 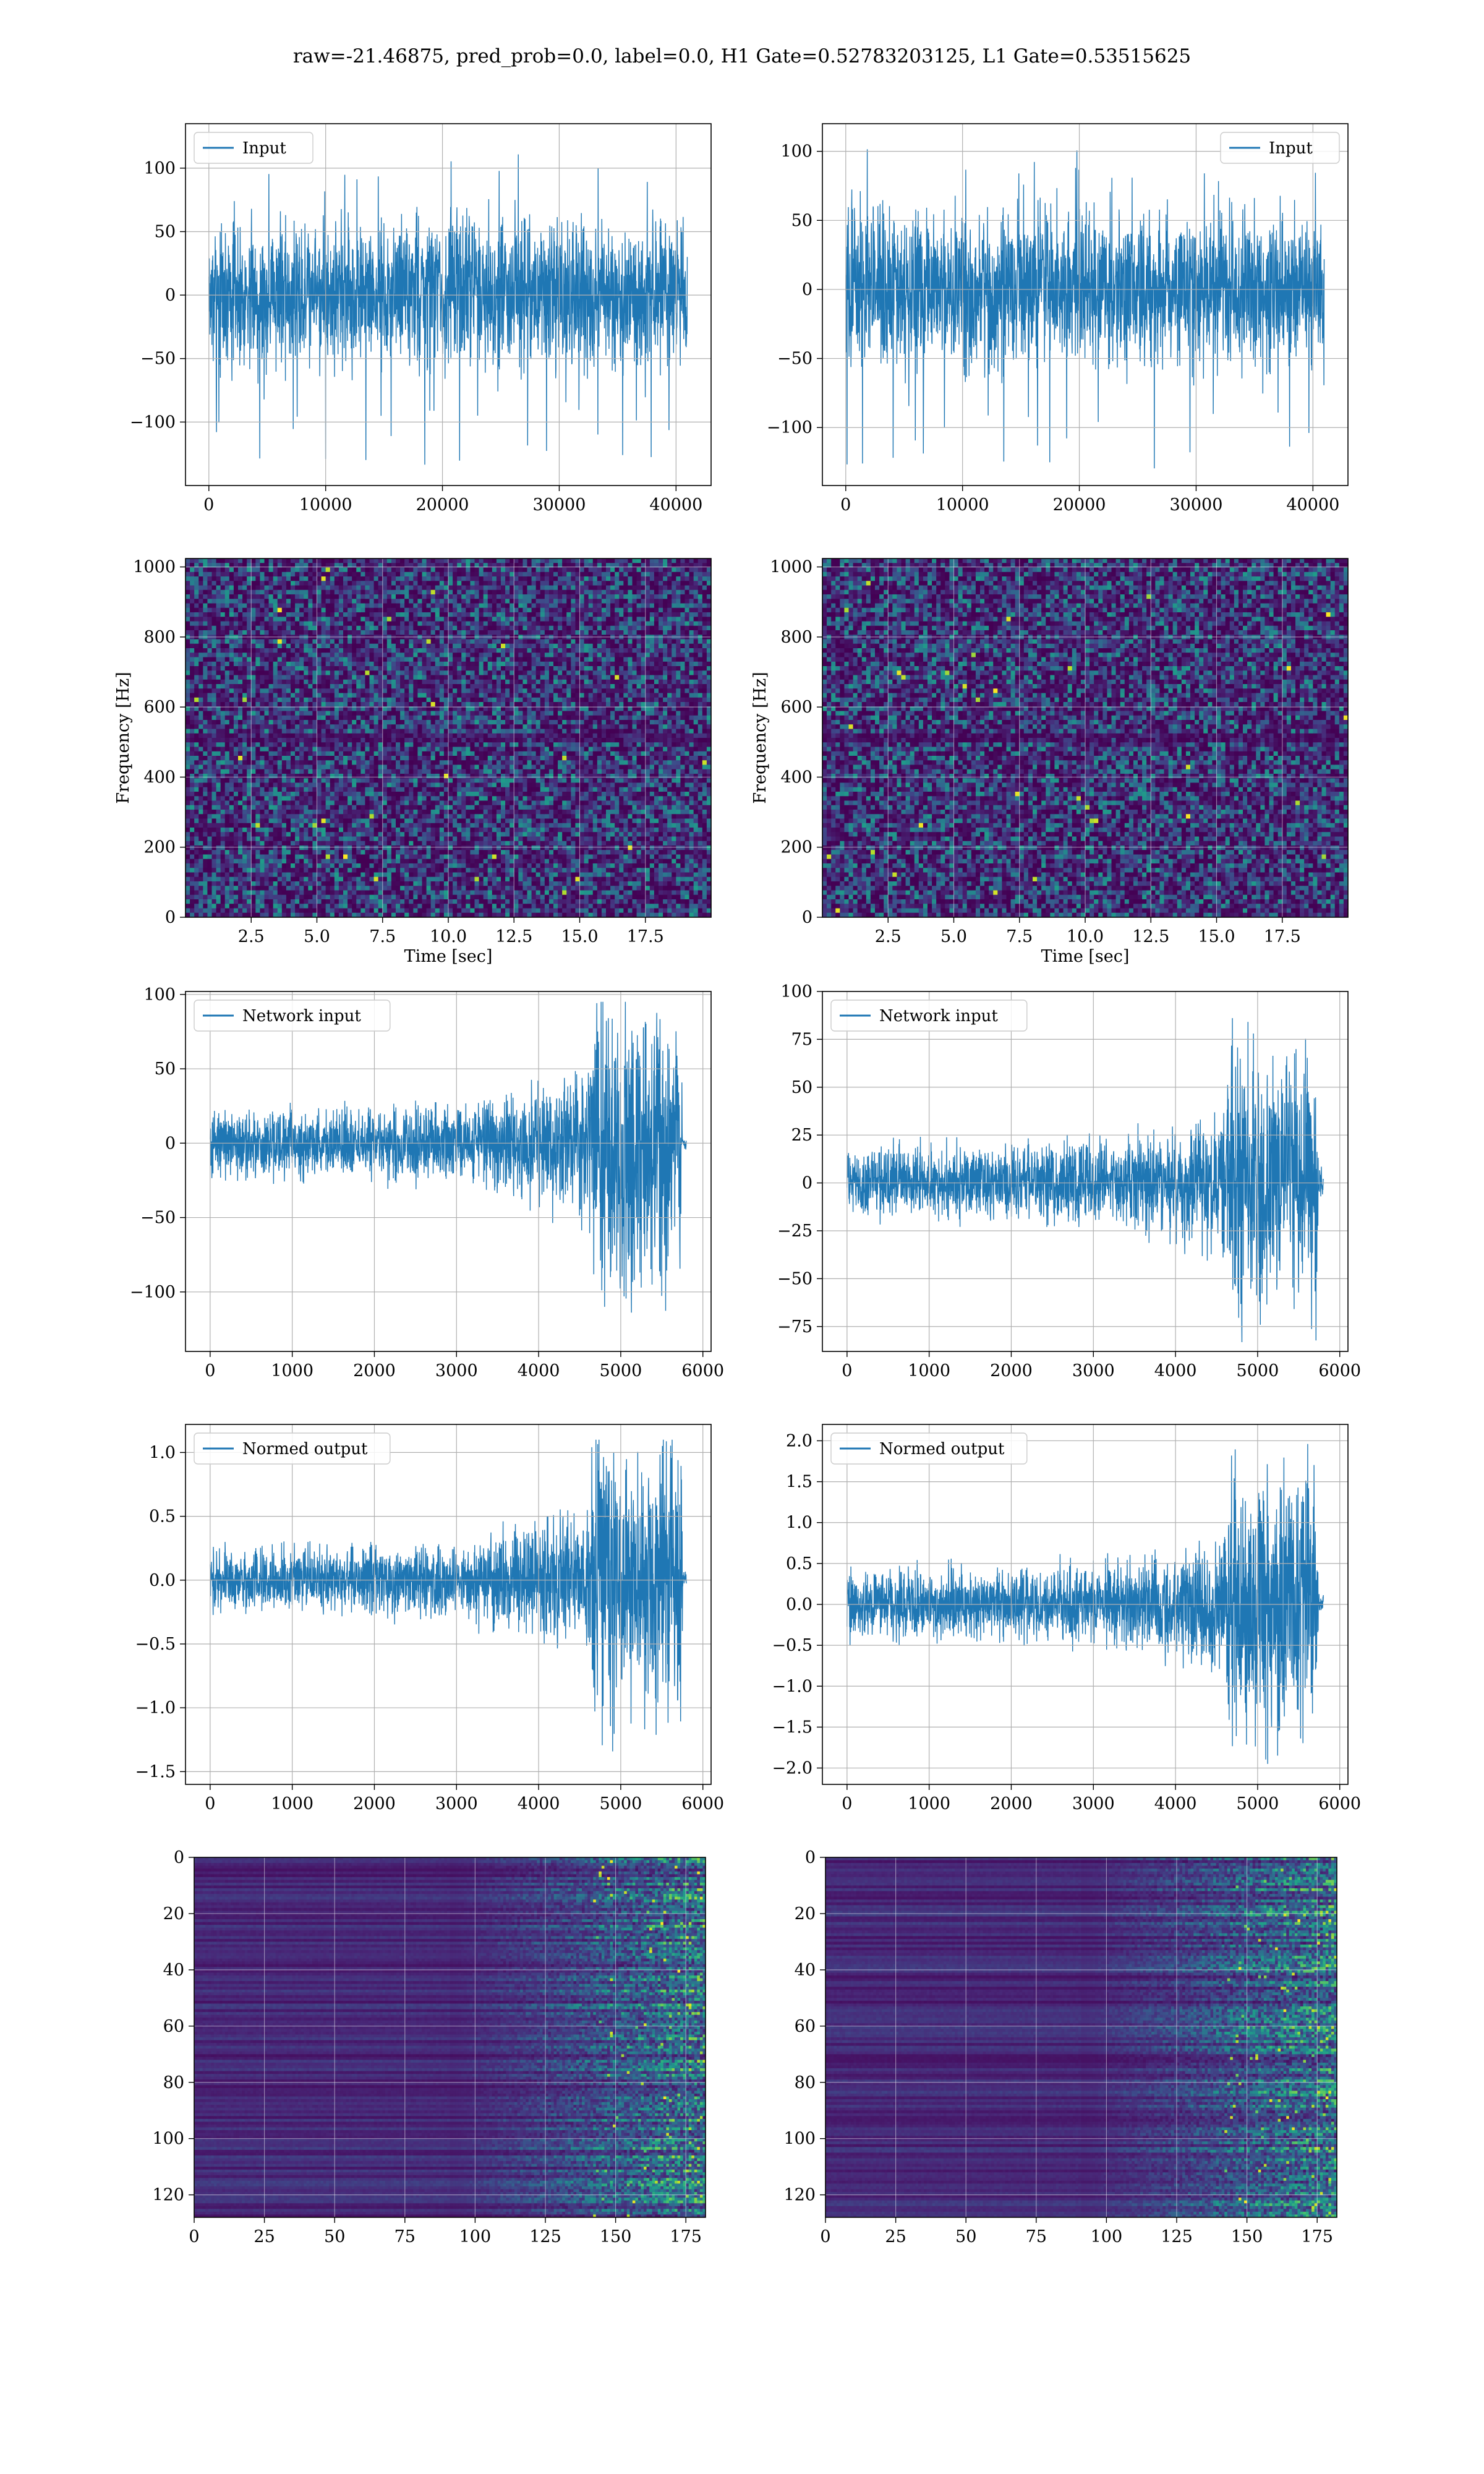 I want to click on legend-label: Input, so click(x=264, y=148).